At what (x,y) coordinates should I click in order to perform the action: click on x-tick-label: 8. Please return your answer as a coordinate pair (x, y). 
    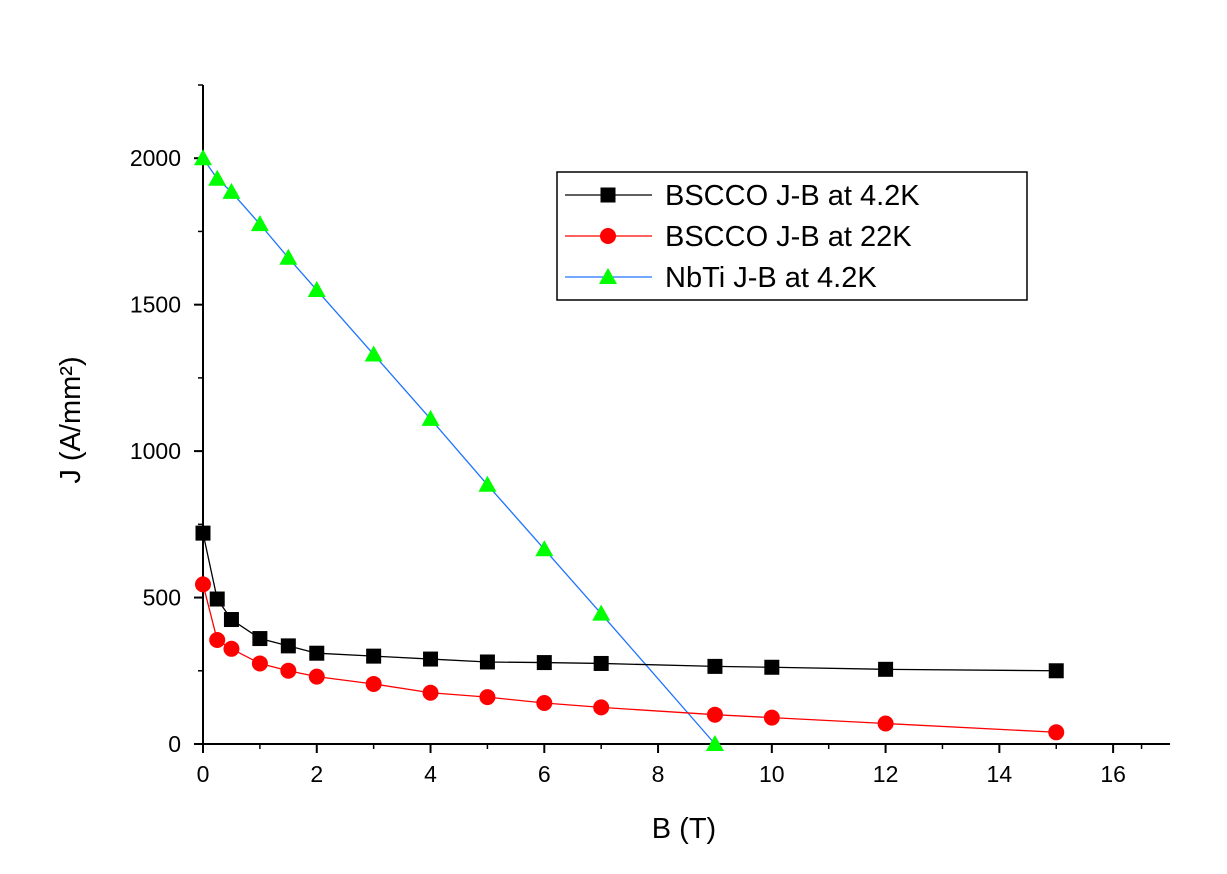
    Looking at the image, I should click on (658, 774).